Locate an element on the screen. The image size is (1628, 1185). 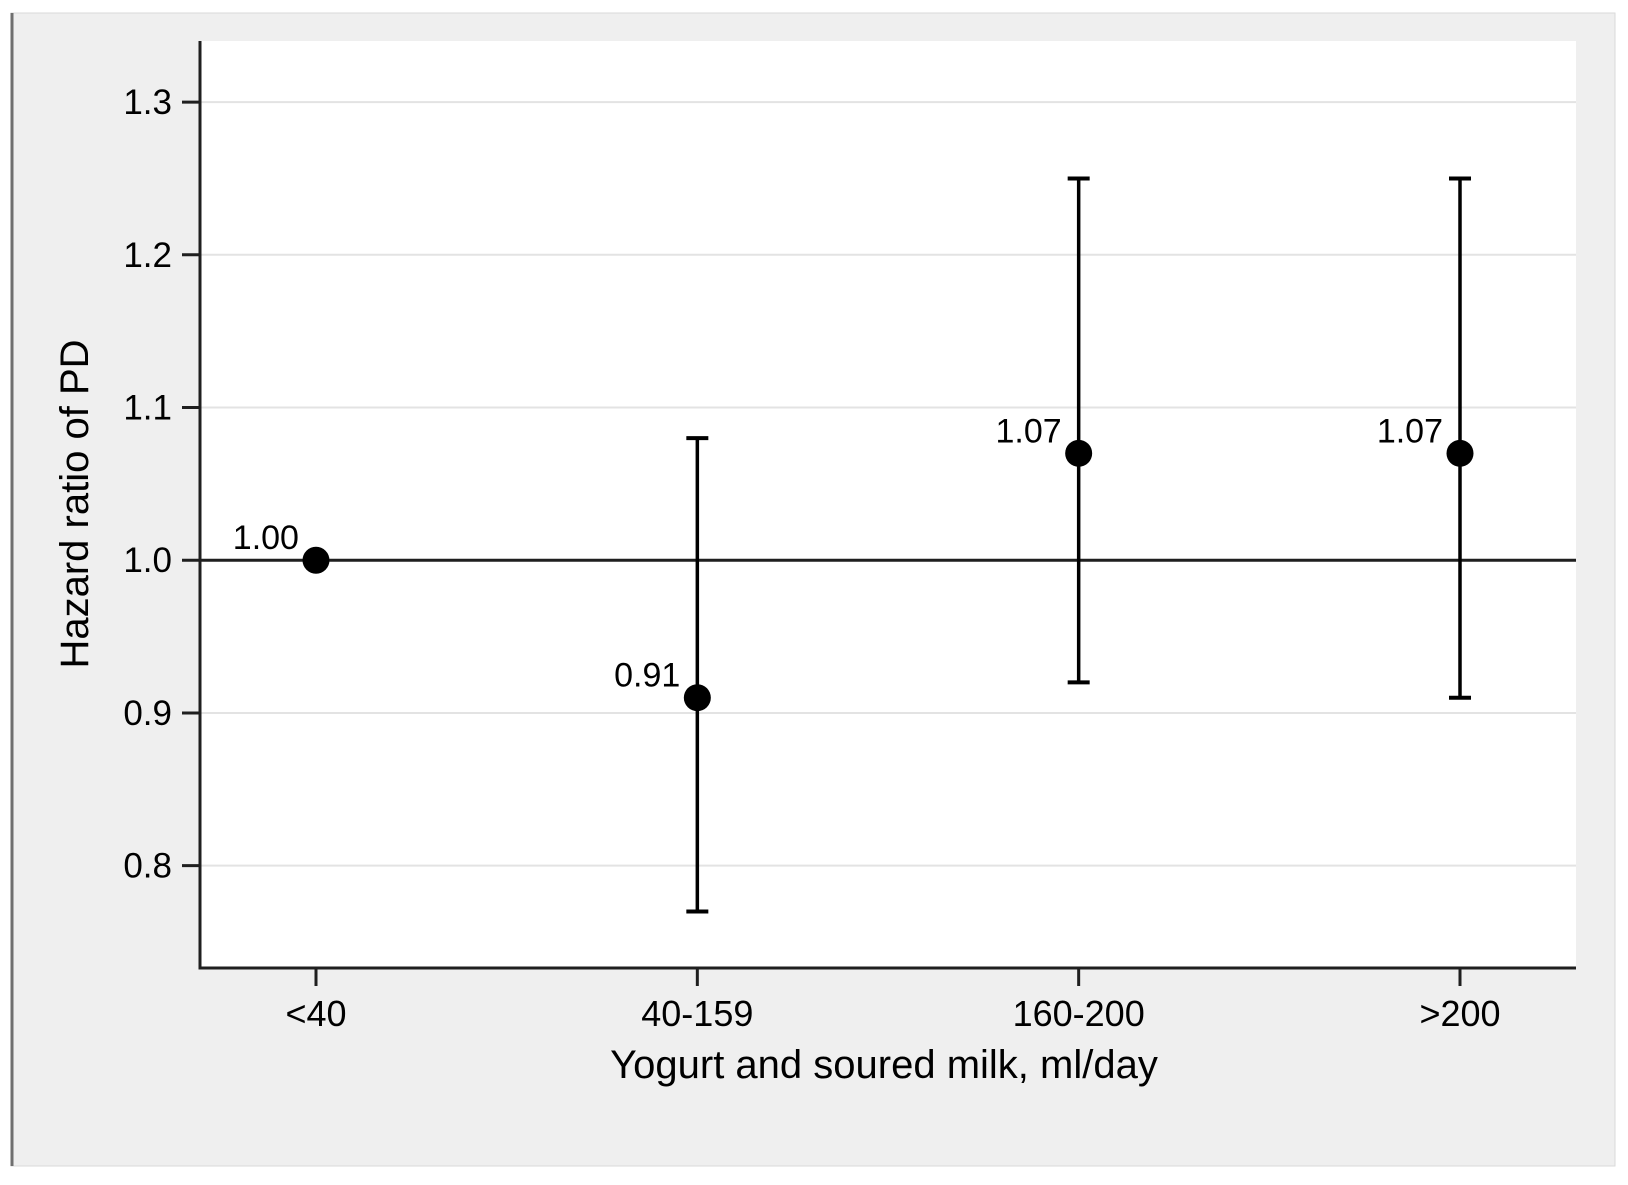
y-tick-label: 1.3 is located at coordinates (147, 102).